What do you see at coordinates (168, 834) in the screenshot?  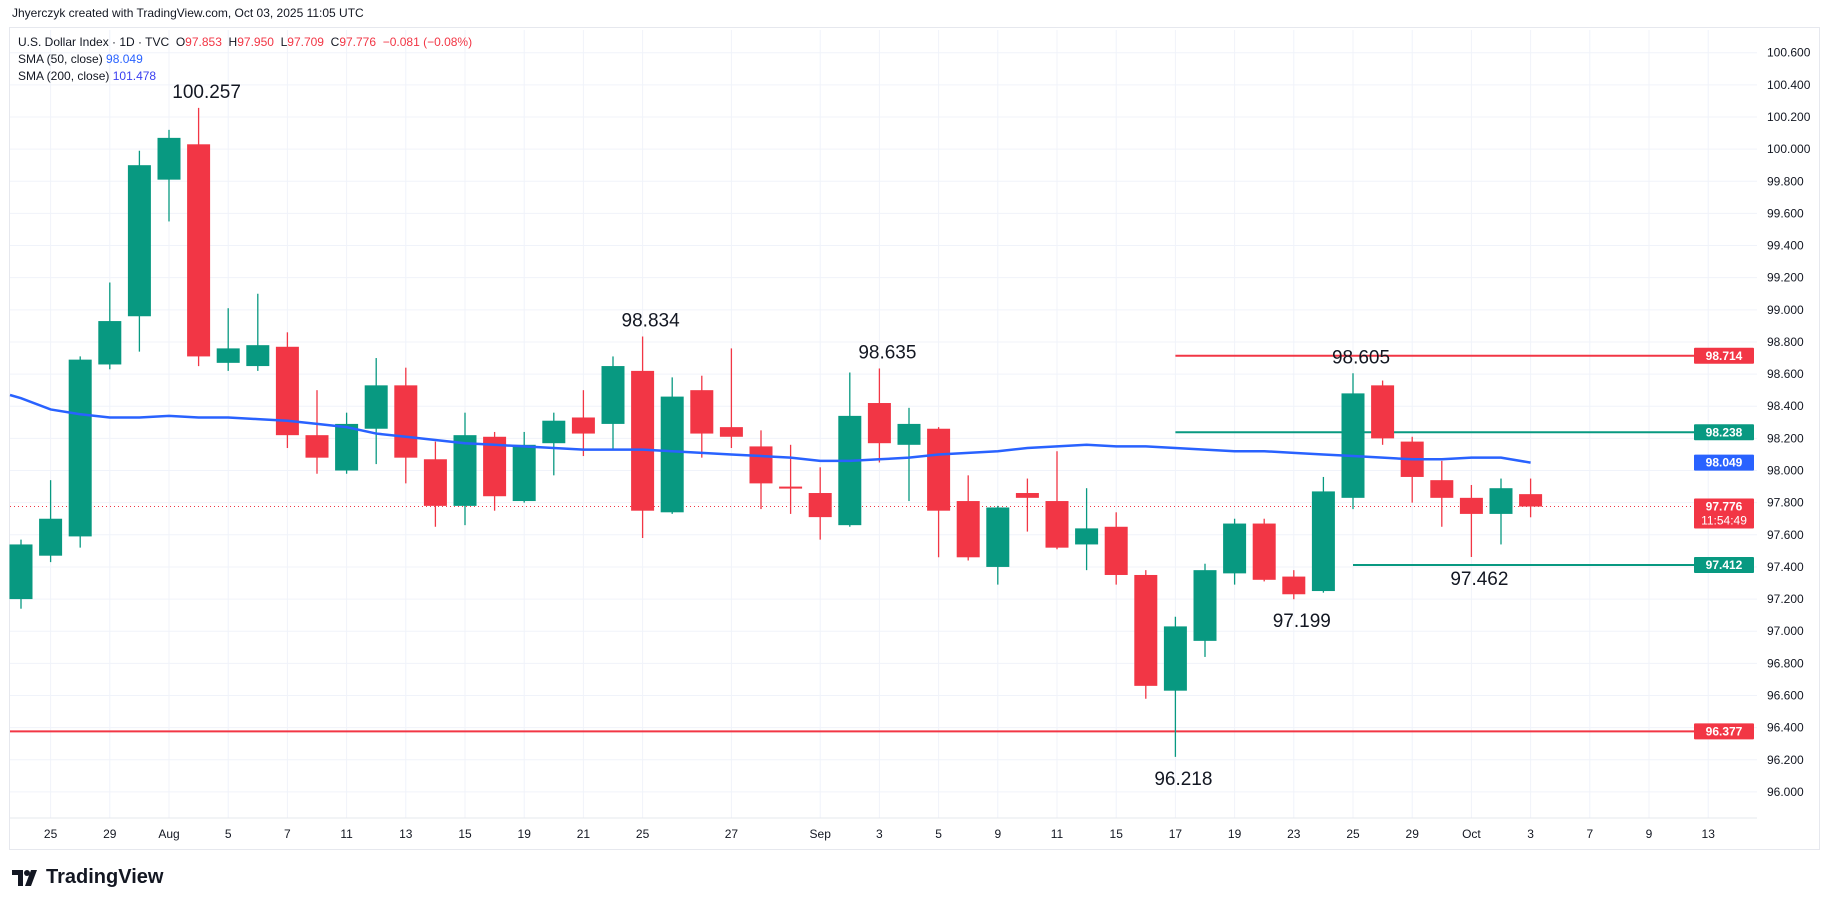 I see `x-tick-label: Aug` at bounding box center [168, 834].